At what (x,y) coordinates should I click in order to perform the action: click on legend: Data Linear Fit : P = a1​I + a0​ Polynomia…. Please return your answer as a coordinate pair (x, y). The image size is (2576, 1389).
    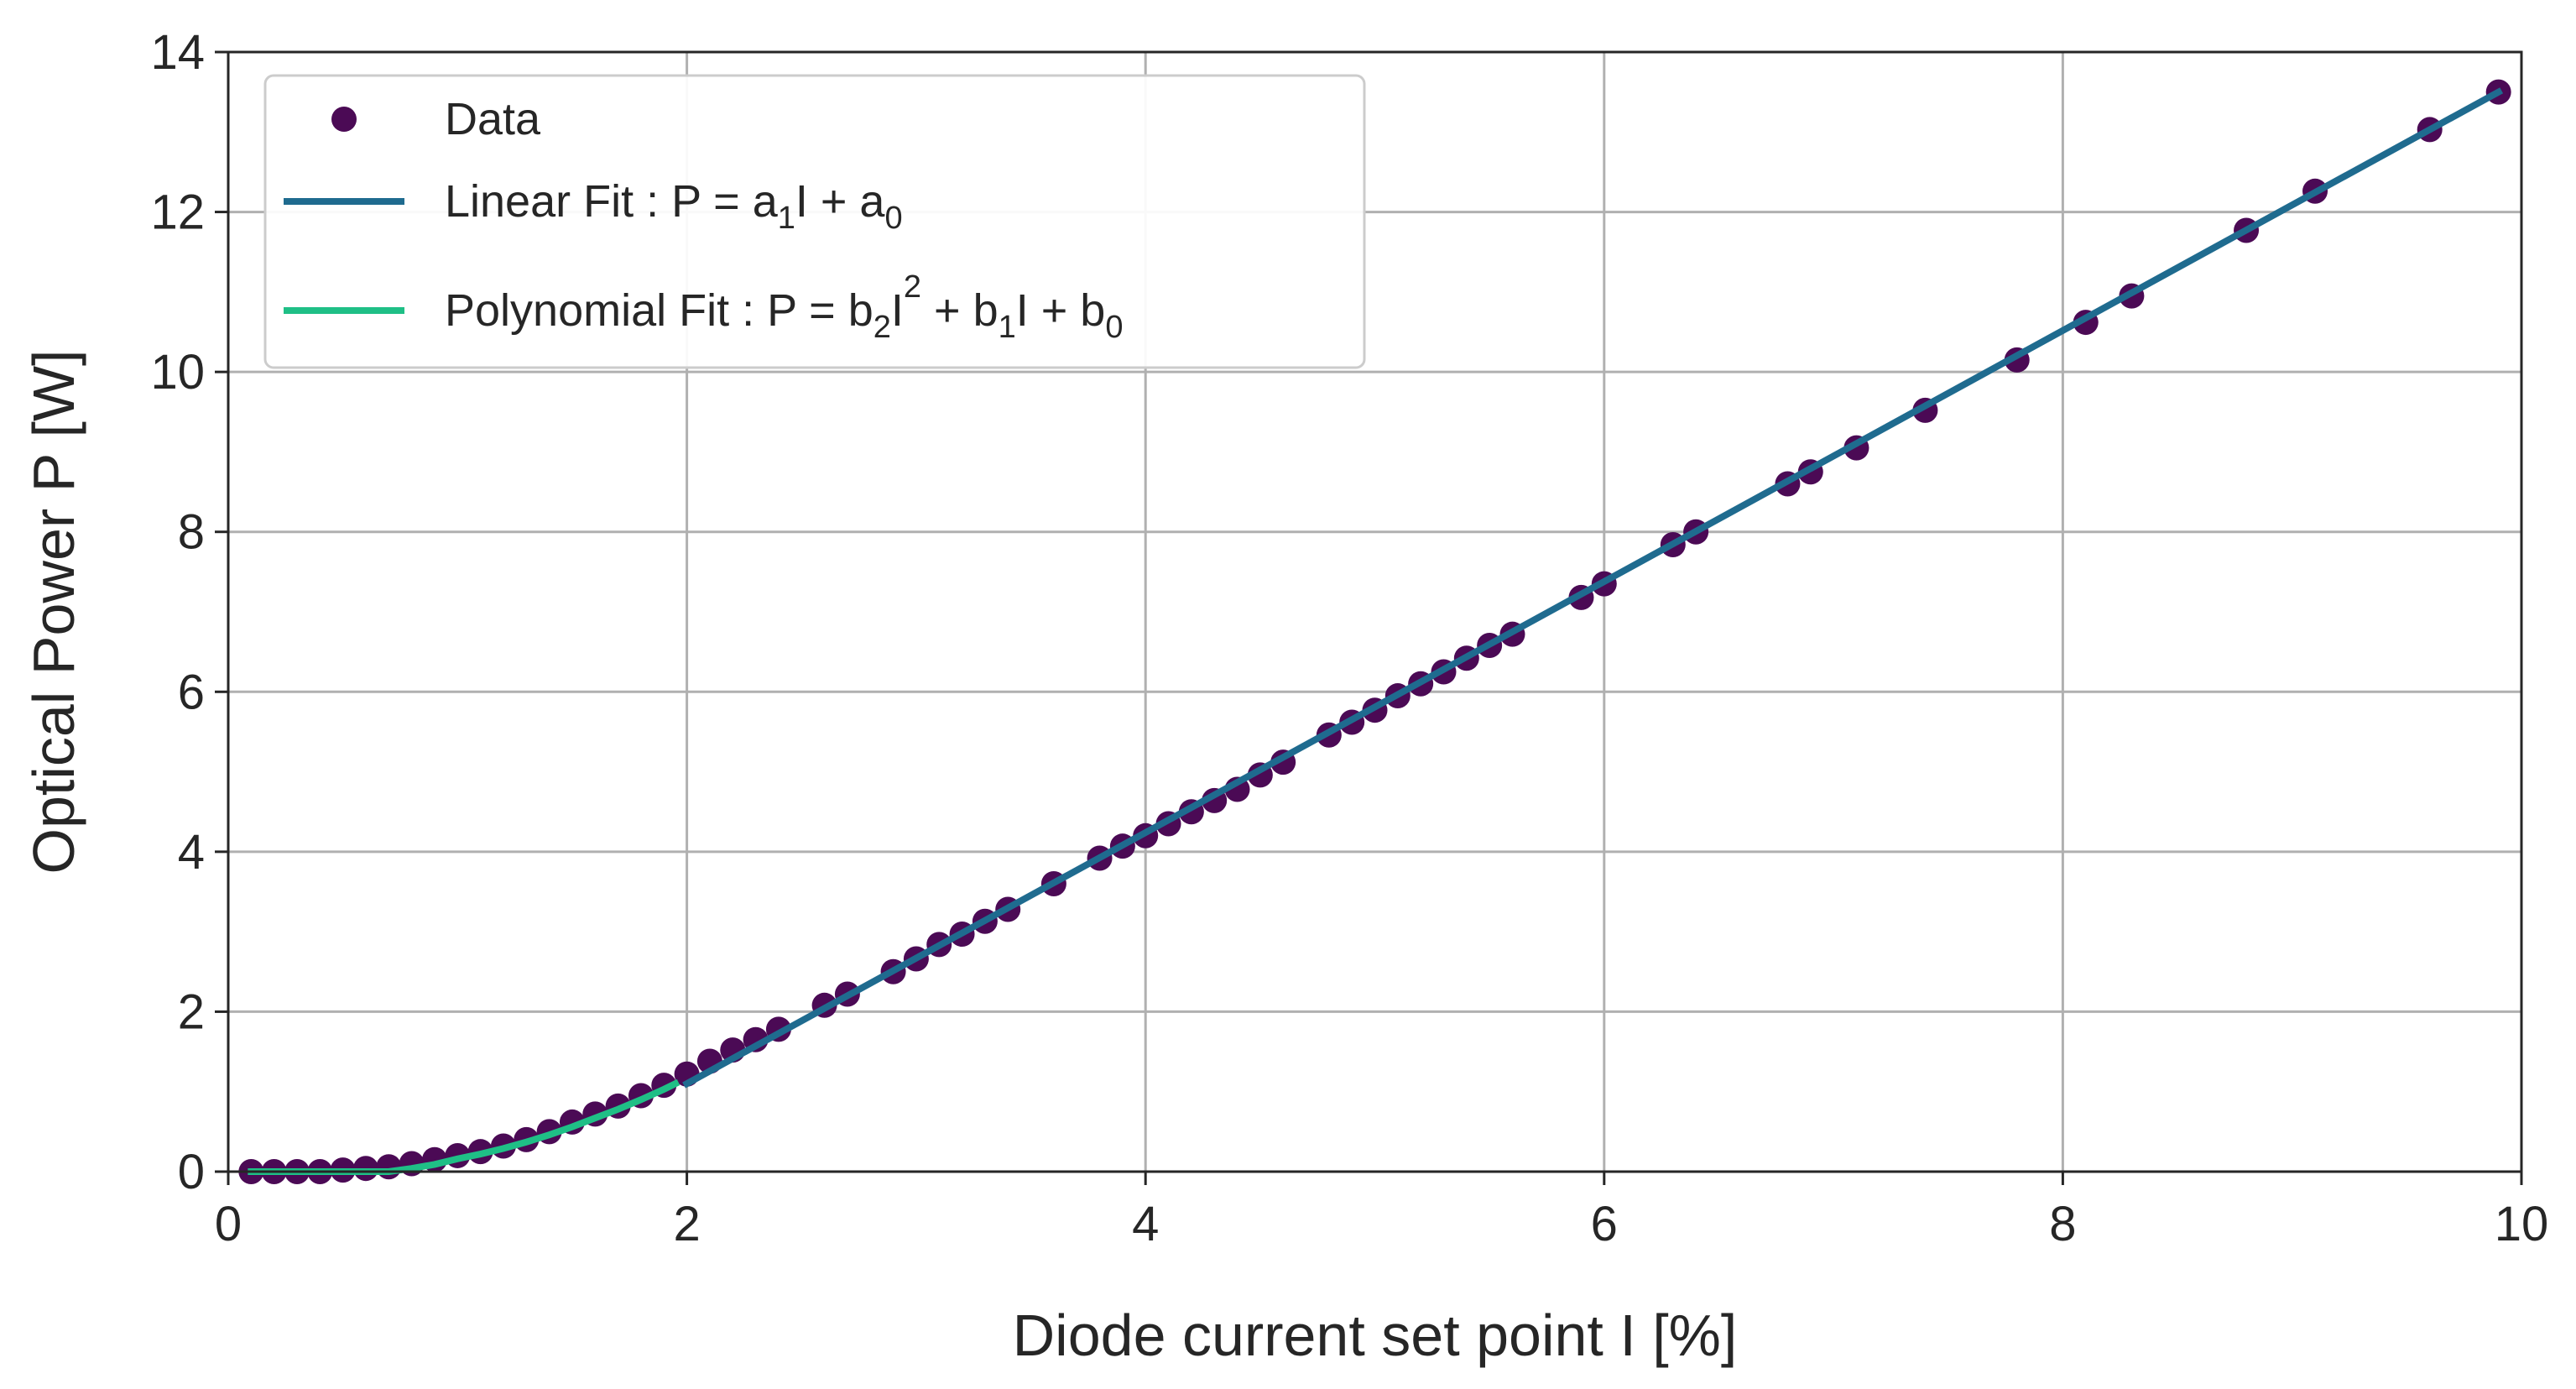
    Looking at the image, I should click on (814, 221).